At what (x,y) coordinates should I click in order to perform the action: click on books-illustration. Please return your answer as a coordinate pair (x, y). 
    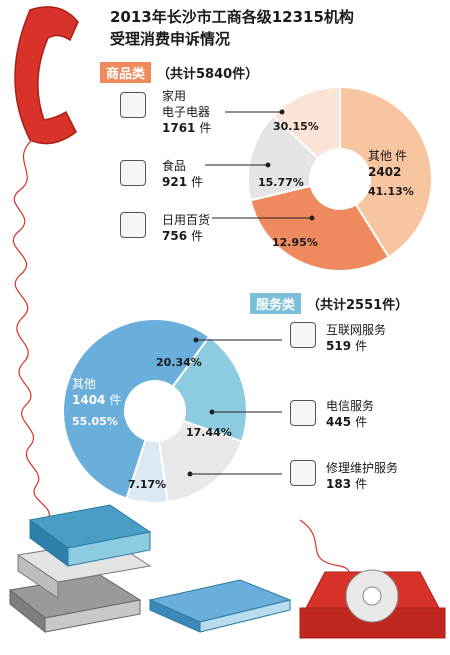
    Looking at the image, I should click on (150, 569).